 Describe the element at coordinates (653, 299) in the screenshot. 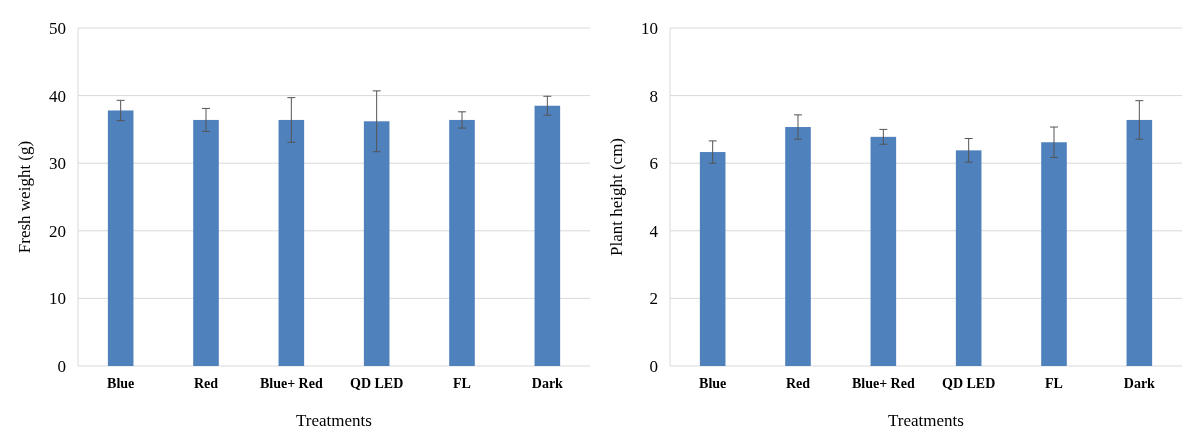

I see `y-tick-label: 2` at that location.